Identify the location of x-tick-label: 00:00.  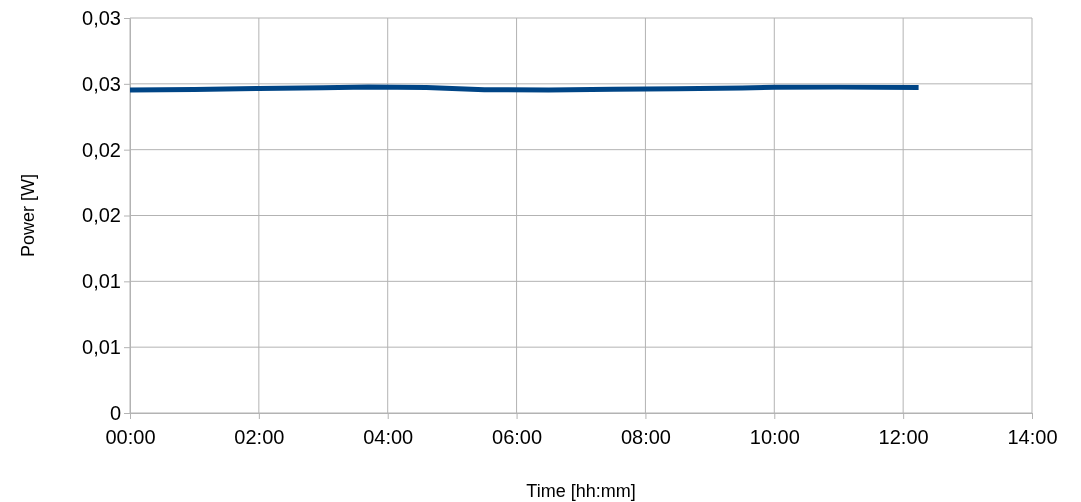
(130, 437).